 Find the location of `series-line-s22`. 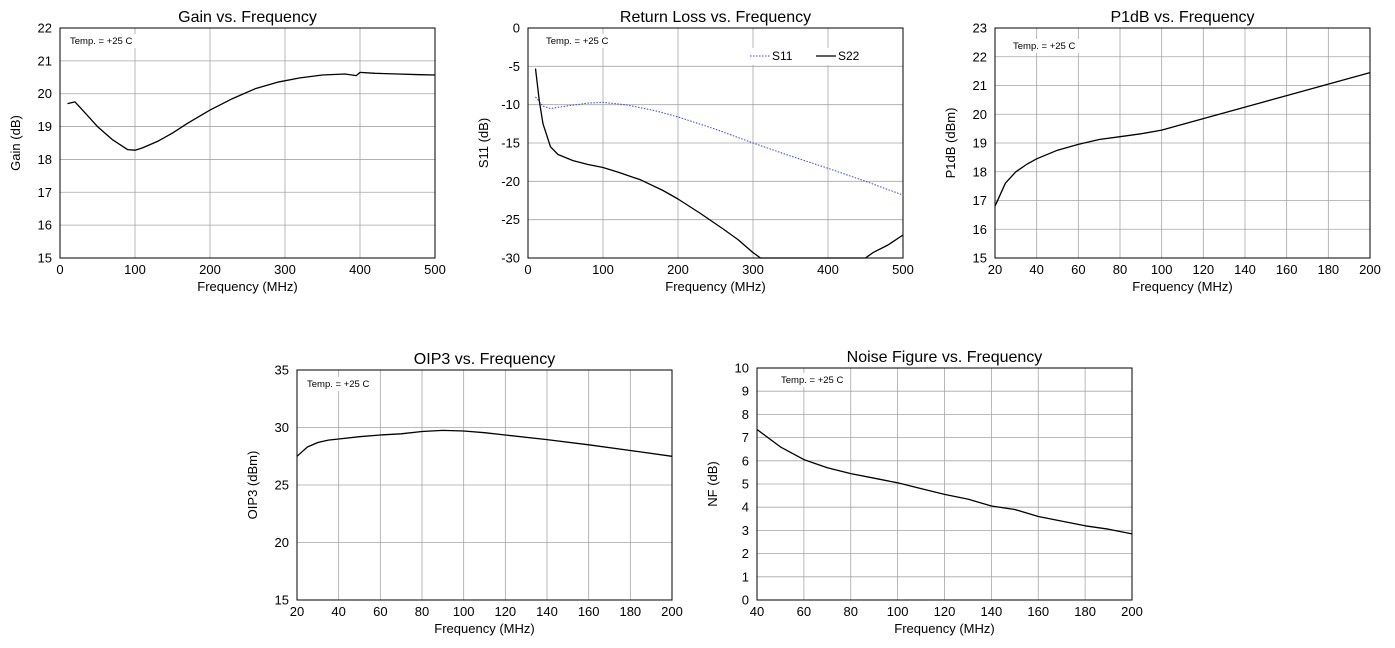

series-line-s22 is located at coordinates (719, 163).